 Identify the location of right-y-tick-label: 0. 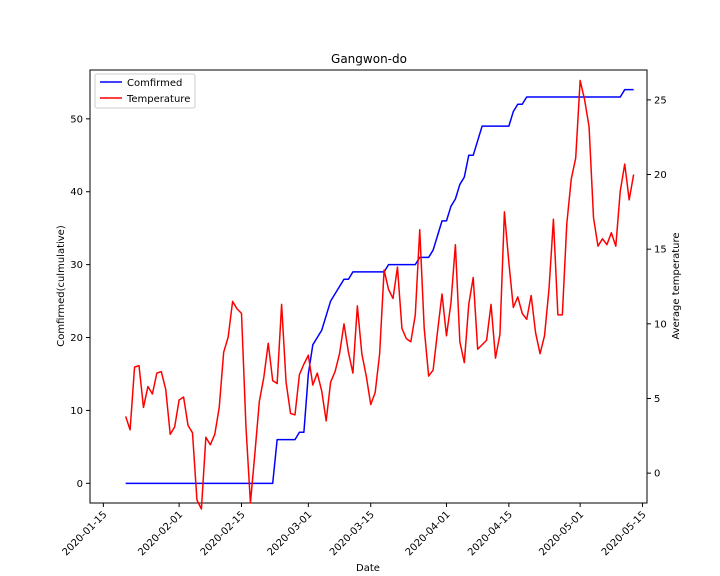
(657, 474).